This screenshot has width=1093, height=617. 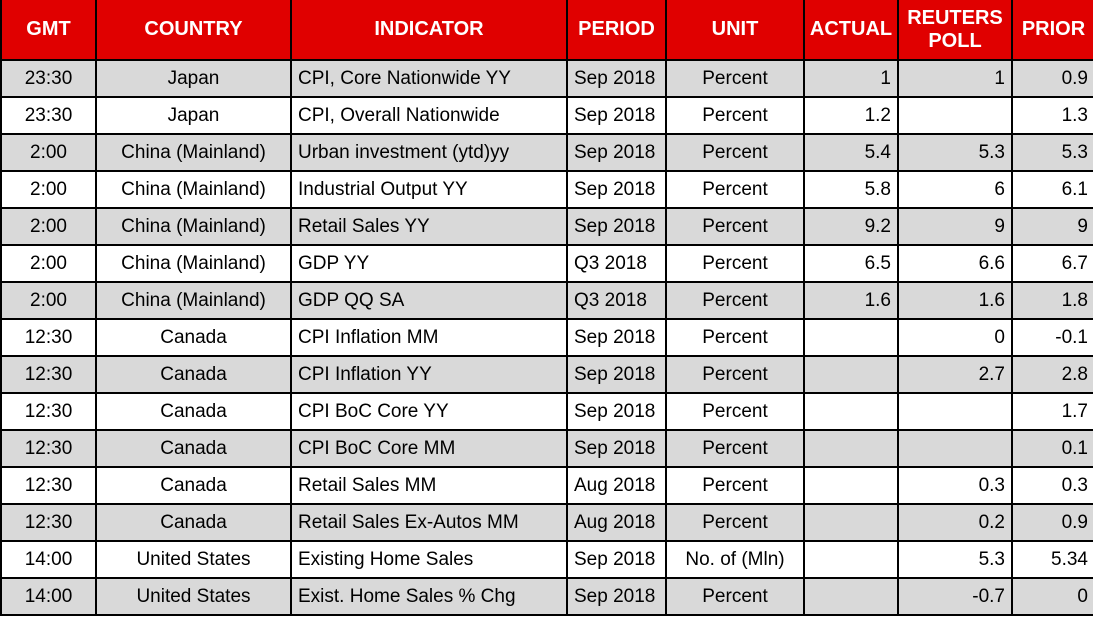 What do you see at coordinates (1052, 448) in the screenshot?
I see `cell-prior: 0.1` at bounding box center [1052, 448].